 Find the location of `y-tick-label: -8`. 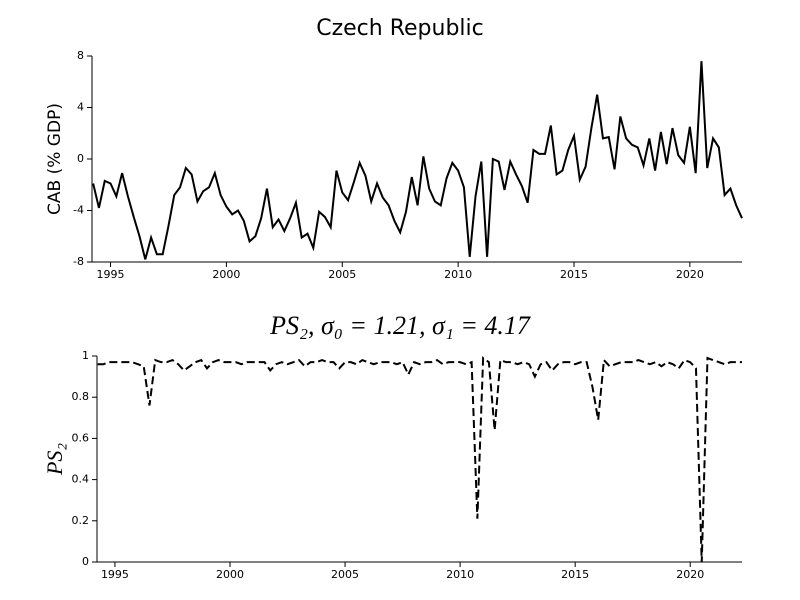

y-tick-label: -8 is located at coordinates (78, 261).